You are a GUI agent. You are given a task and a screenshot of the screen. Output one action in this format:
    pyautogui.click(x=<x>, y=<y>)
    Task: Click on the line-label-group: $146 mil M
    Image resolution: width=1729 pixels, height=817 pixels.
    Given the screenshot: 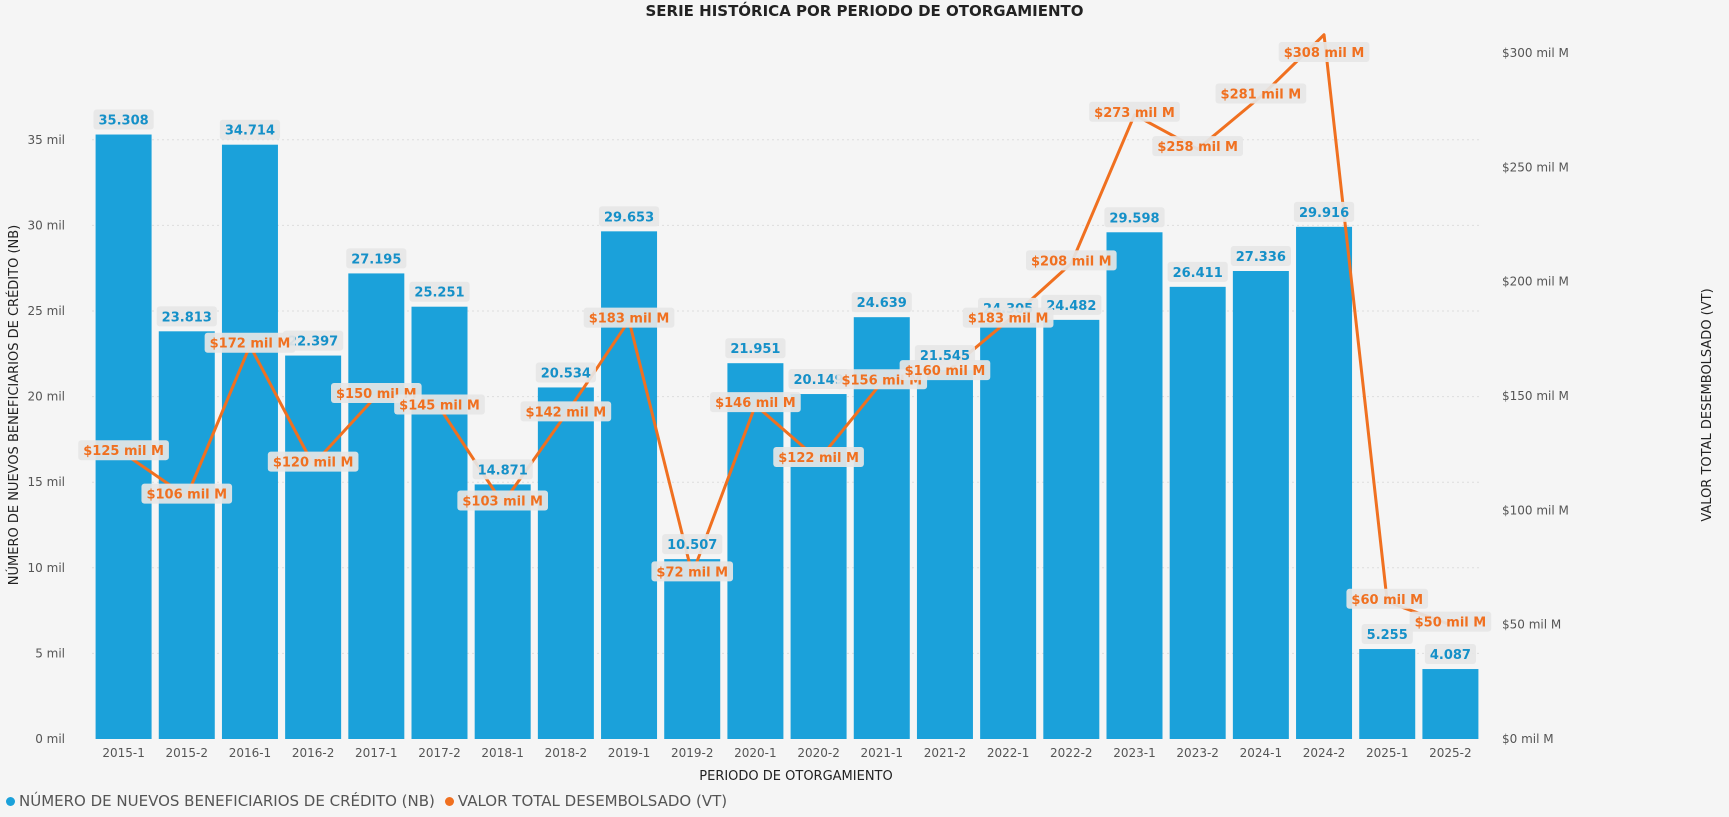 What is the action you would take?
    pyautogui.click(x=755, y=402)
    